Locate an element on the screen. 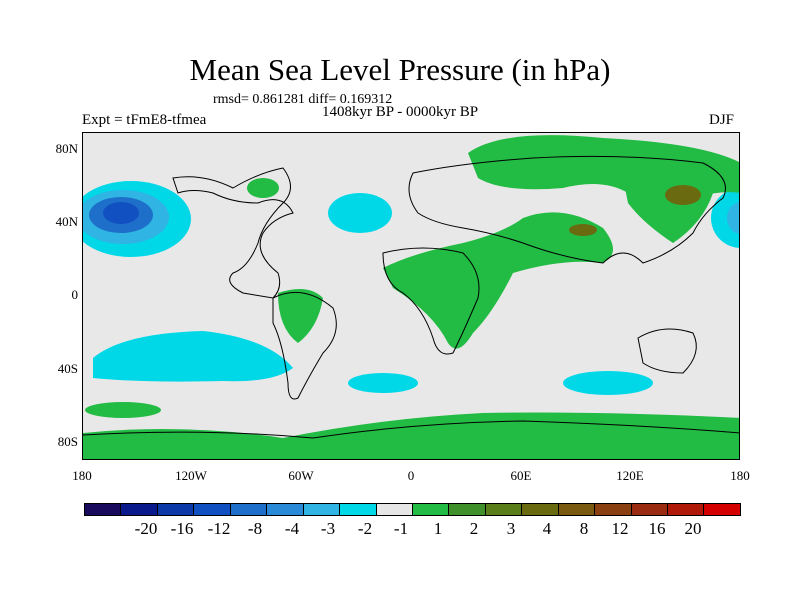 Image resolution: width=800 pixels, height=600 pixels. lon-label: 120W is located at coordinates (191, 475).